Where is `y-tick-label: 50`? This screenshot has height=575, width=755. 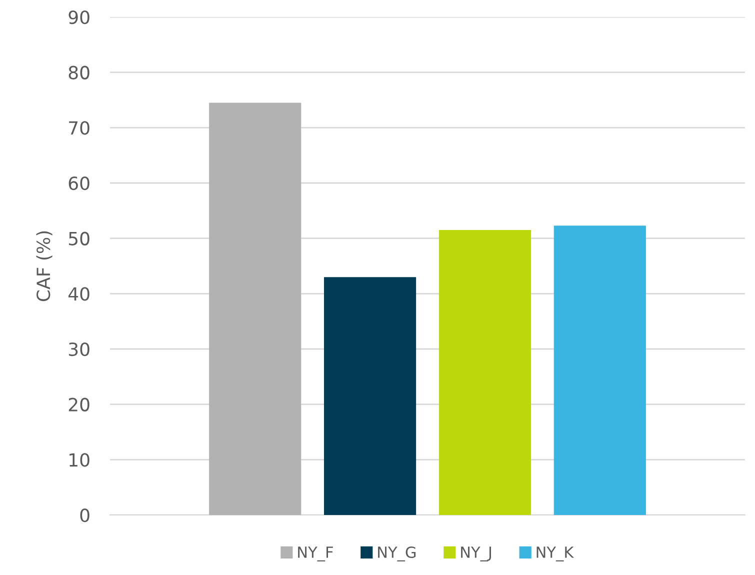
y-tick-label: 50 is located at coordinates (79, 239).